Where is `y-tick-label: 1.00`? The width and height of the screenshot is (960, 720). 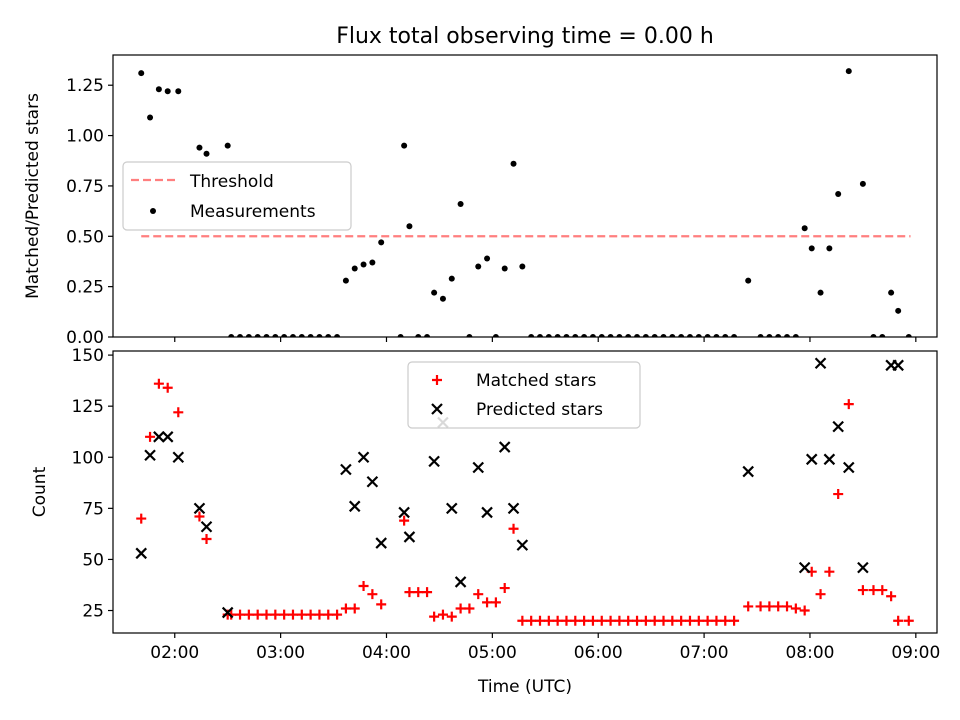
y-tick-label: 1.00 is located at coordinates (85, 137).